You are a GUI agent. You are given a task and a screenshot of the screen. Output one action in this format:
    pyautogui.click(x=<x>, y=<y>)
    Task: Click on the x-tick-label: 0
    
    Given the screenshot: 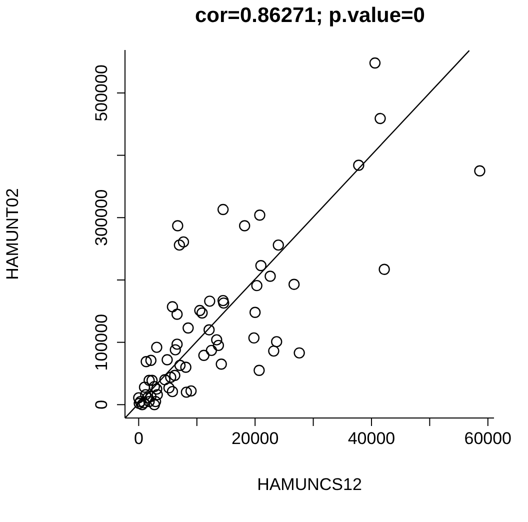 What is the action you would take?
    pyautogui.click(x=139, y=438)
    